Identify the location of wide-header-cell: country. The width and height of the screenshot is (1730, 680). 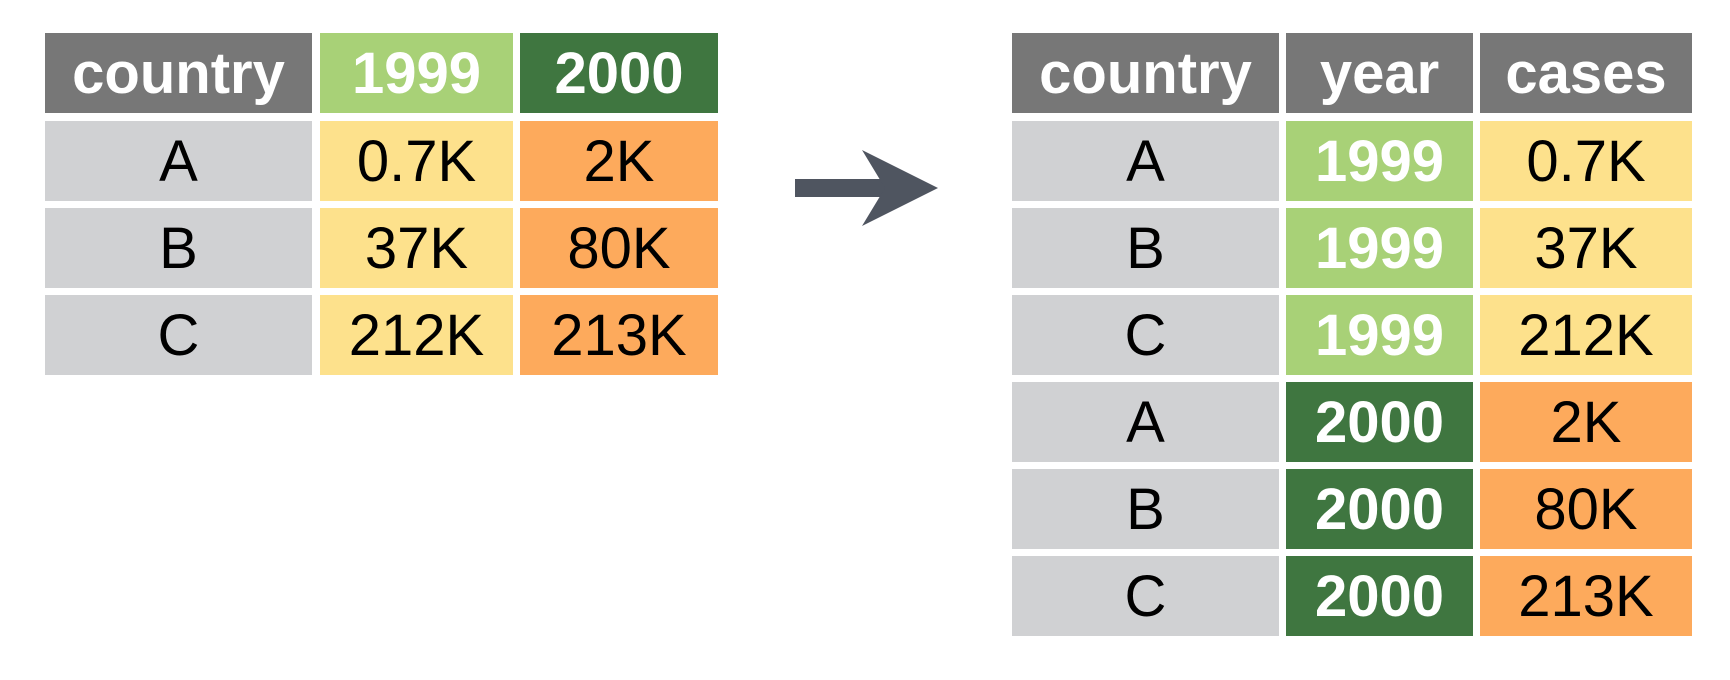
(178, 73).